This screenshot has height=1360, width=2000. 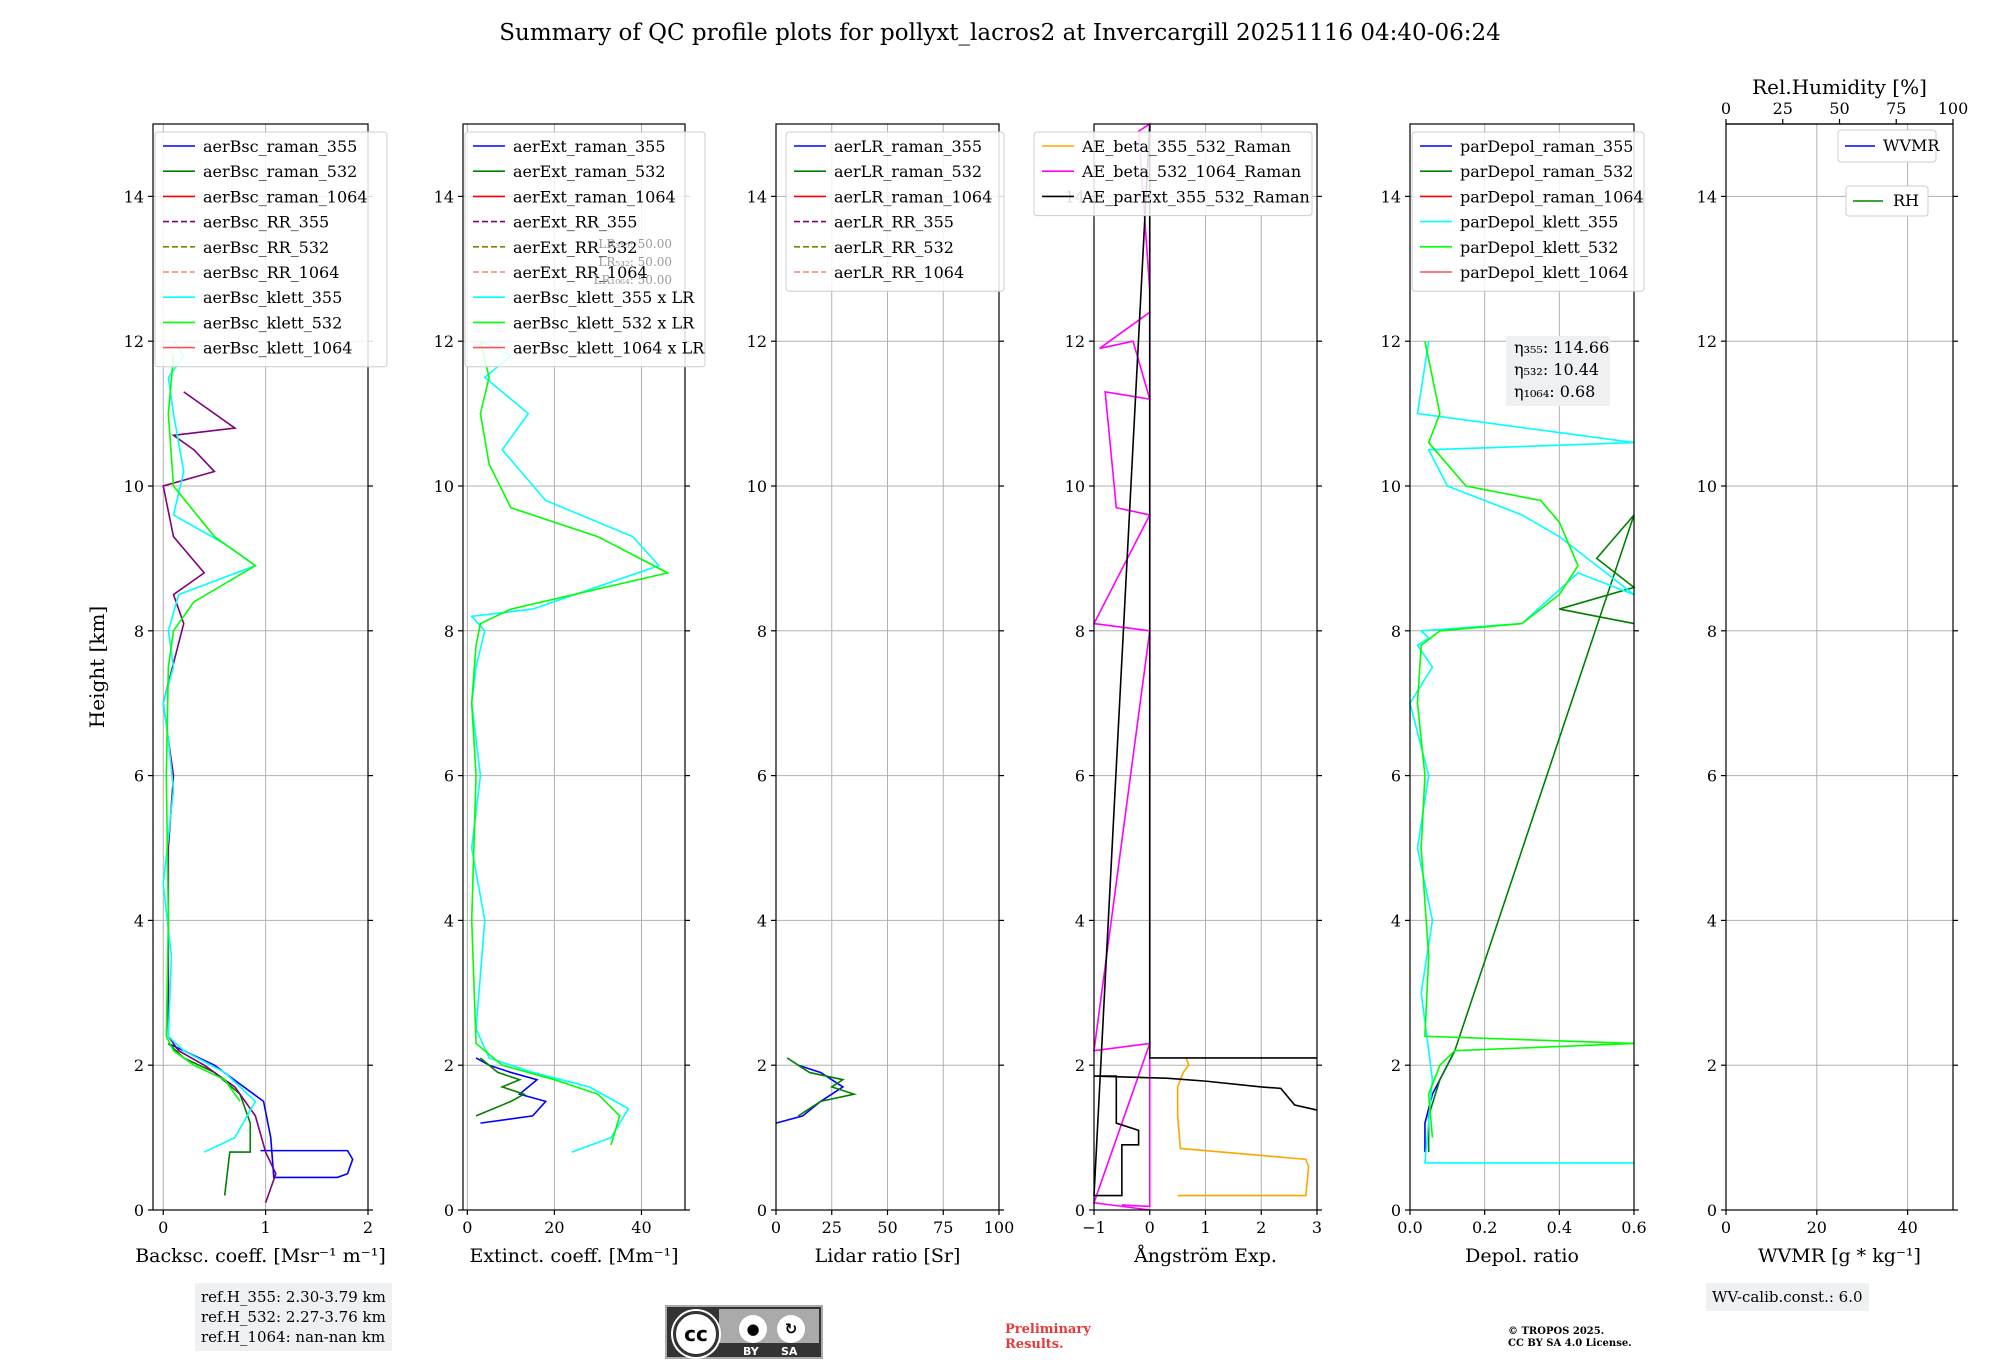 I want to click on x-axis-label: Extinct. coeff. [Mm⁻¹], so click(x=573, y=1256).